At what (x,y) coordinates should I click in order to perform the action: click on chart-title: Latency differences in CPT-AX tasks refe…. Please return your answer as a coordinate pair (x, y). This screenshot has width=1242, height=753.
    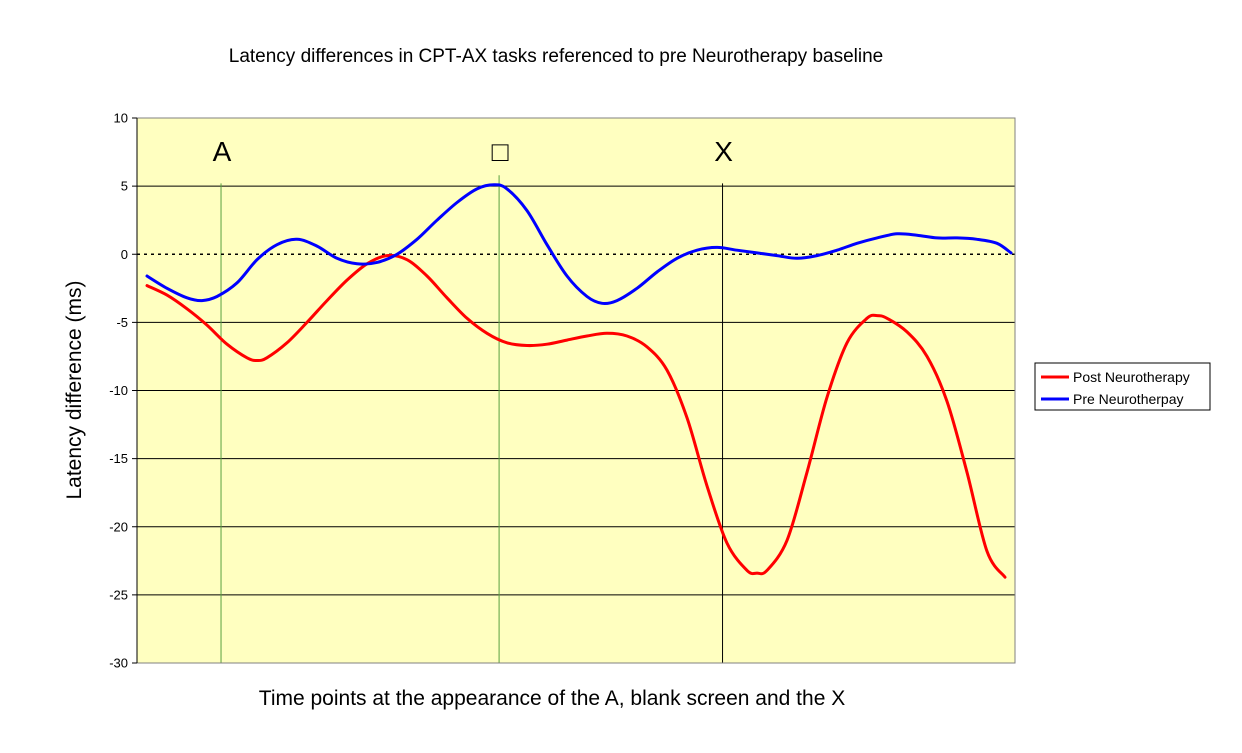
    Looking at the image, I should click on (556, 56).